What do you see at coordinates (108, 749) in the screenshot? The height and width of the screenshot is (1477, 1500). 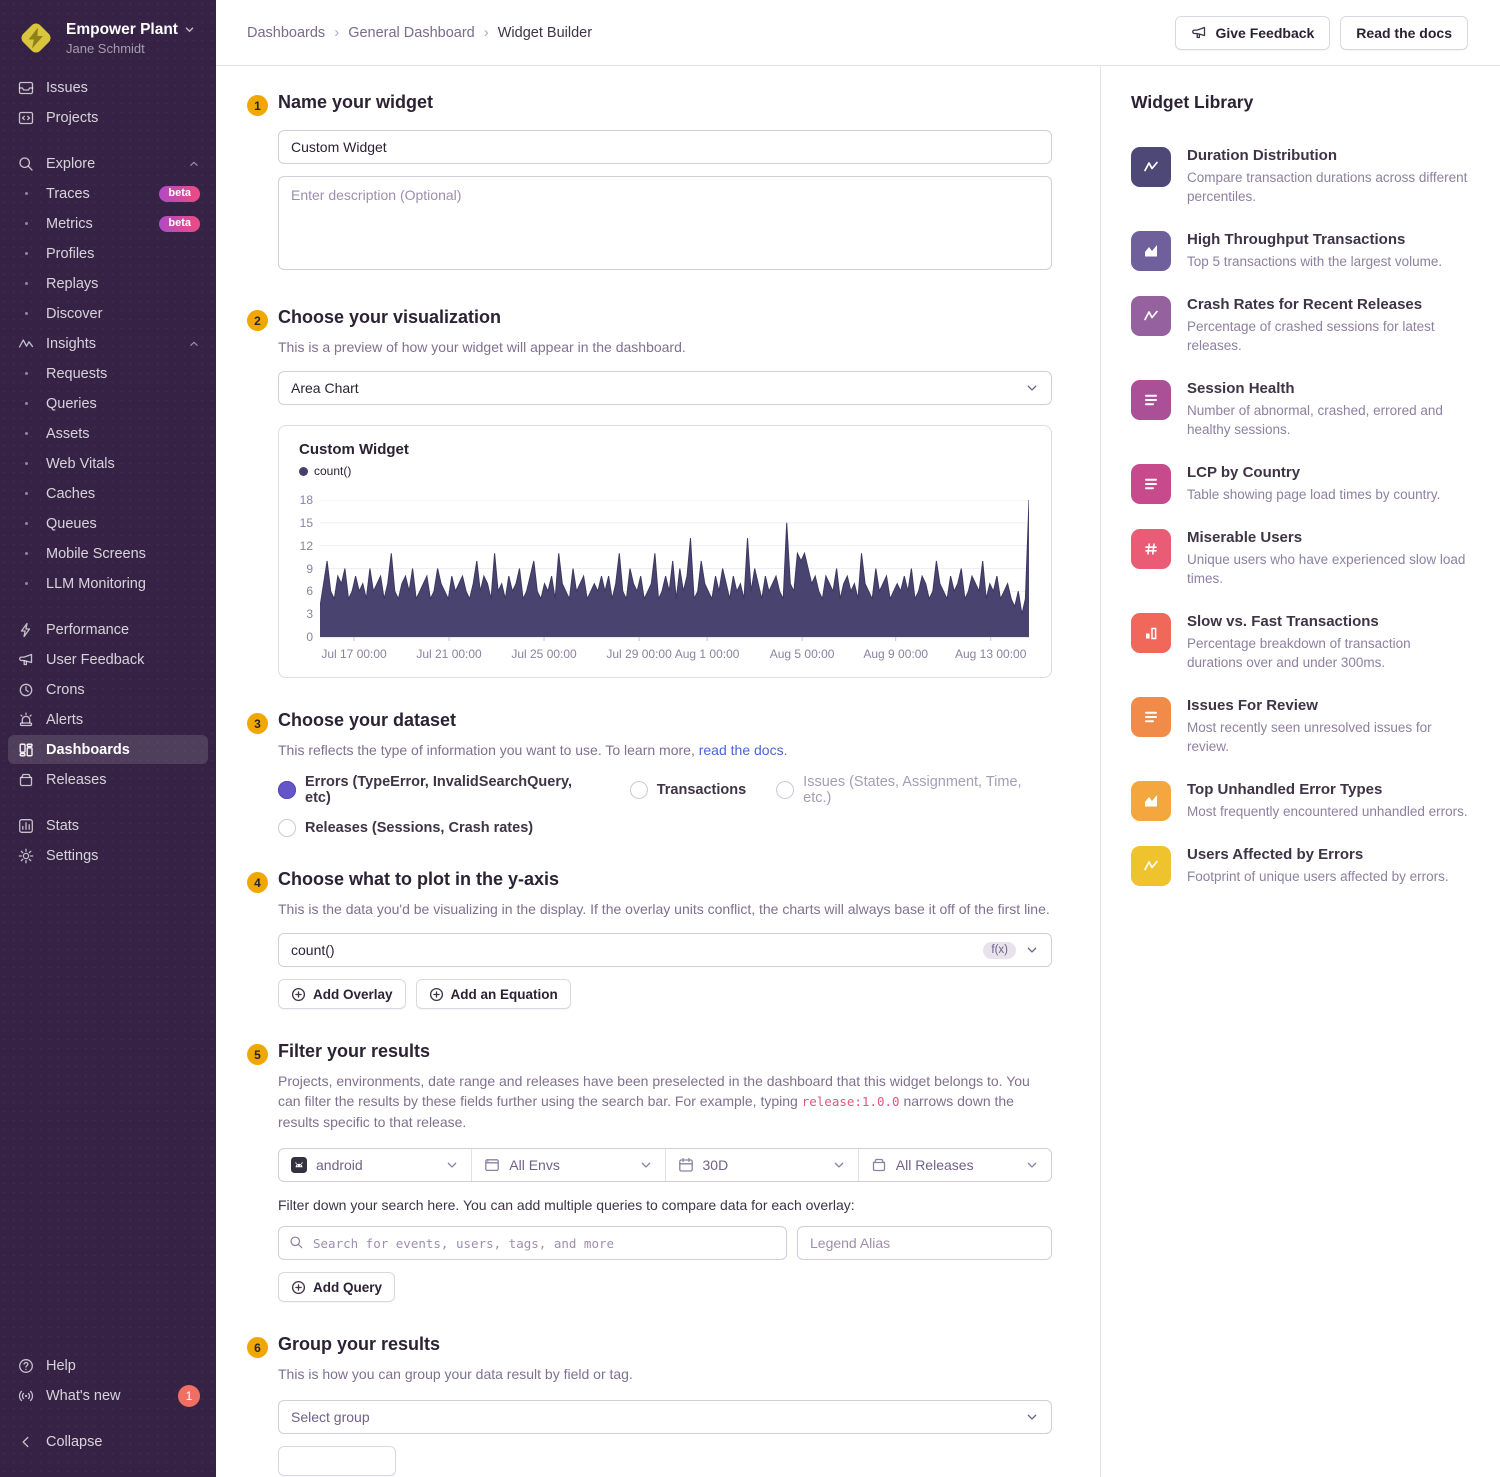 I see `sidebar-item-dashboards: Dashboards` at bounding box center [108, 749].